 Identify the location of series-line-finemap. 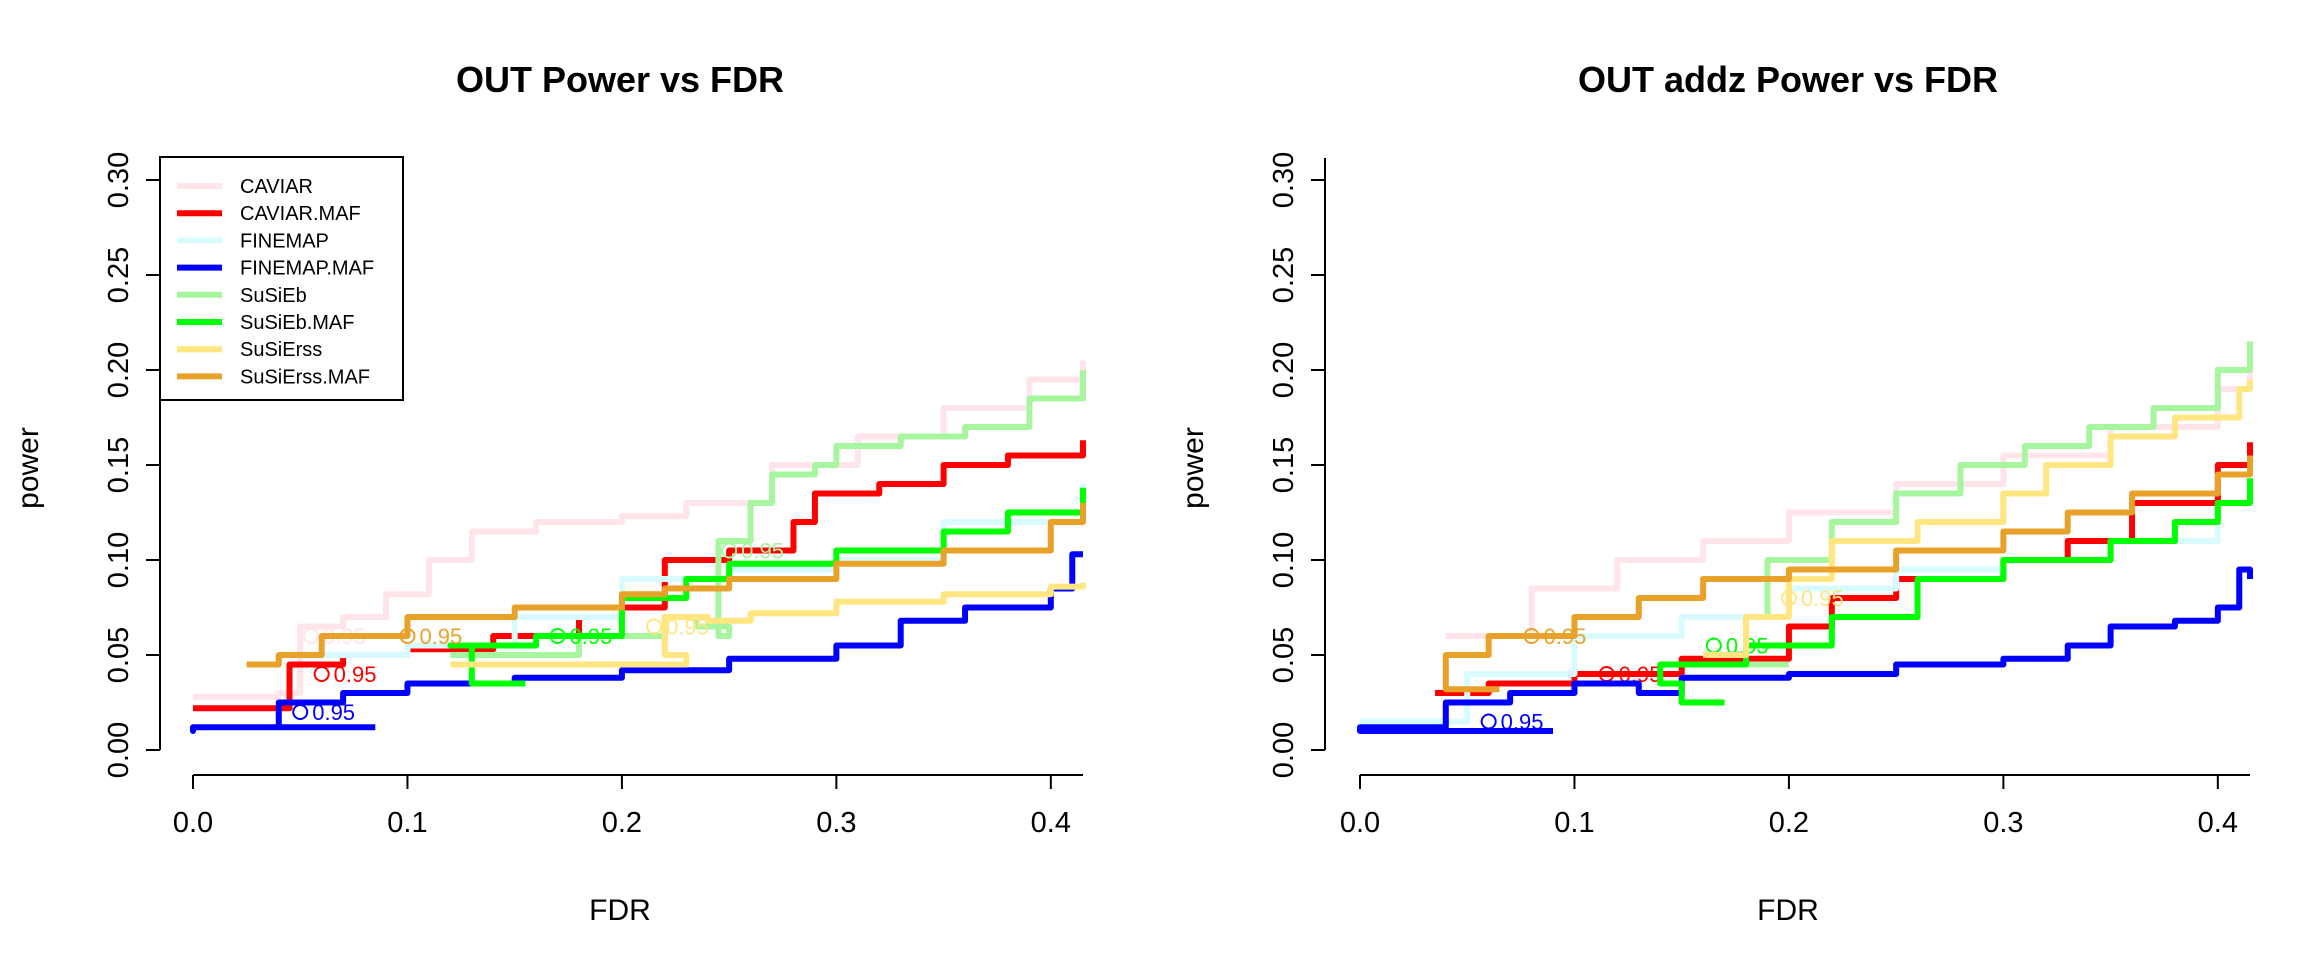
(1806, 604).